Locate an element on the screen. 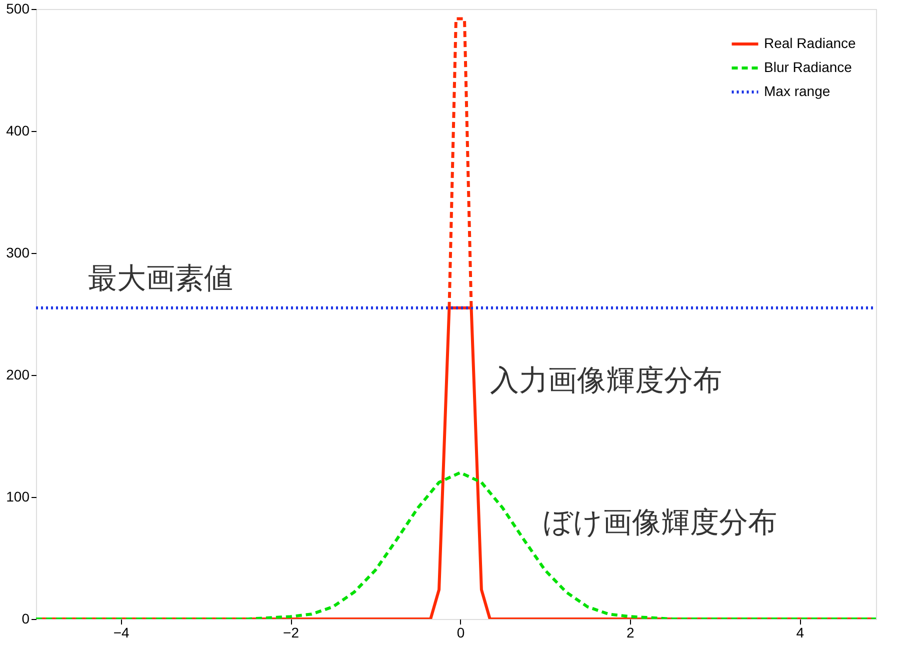  y-tick-label: 100 is located at coordinates (18, 496).